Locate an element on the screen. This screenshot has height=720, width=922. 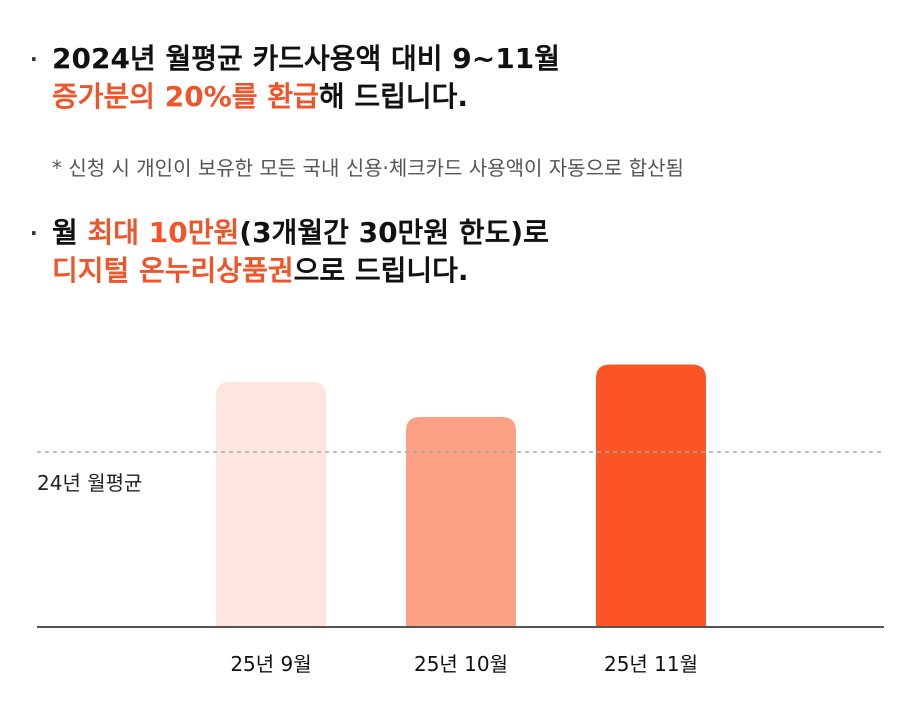
bullet-voucher-line1: · 월 최대 10만원(3개월간 30만원 한도)로 is located at coordinates (289, 233).